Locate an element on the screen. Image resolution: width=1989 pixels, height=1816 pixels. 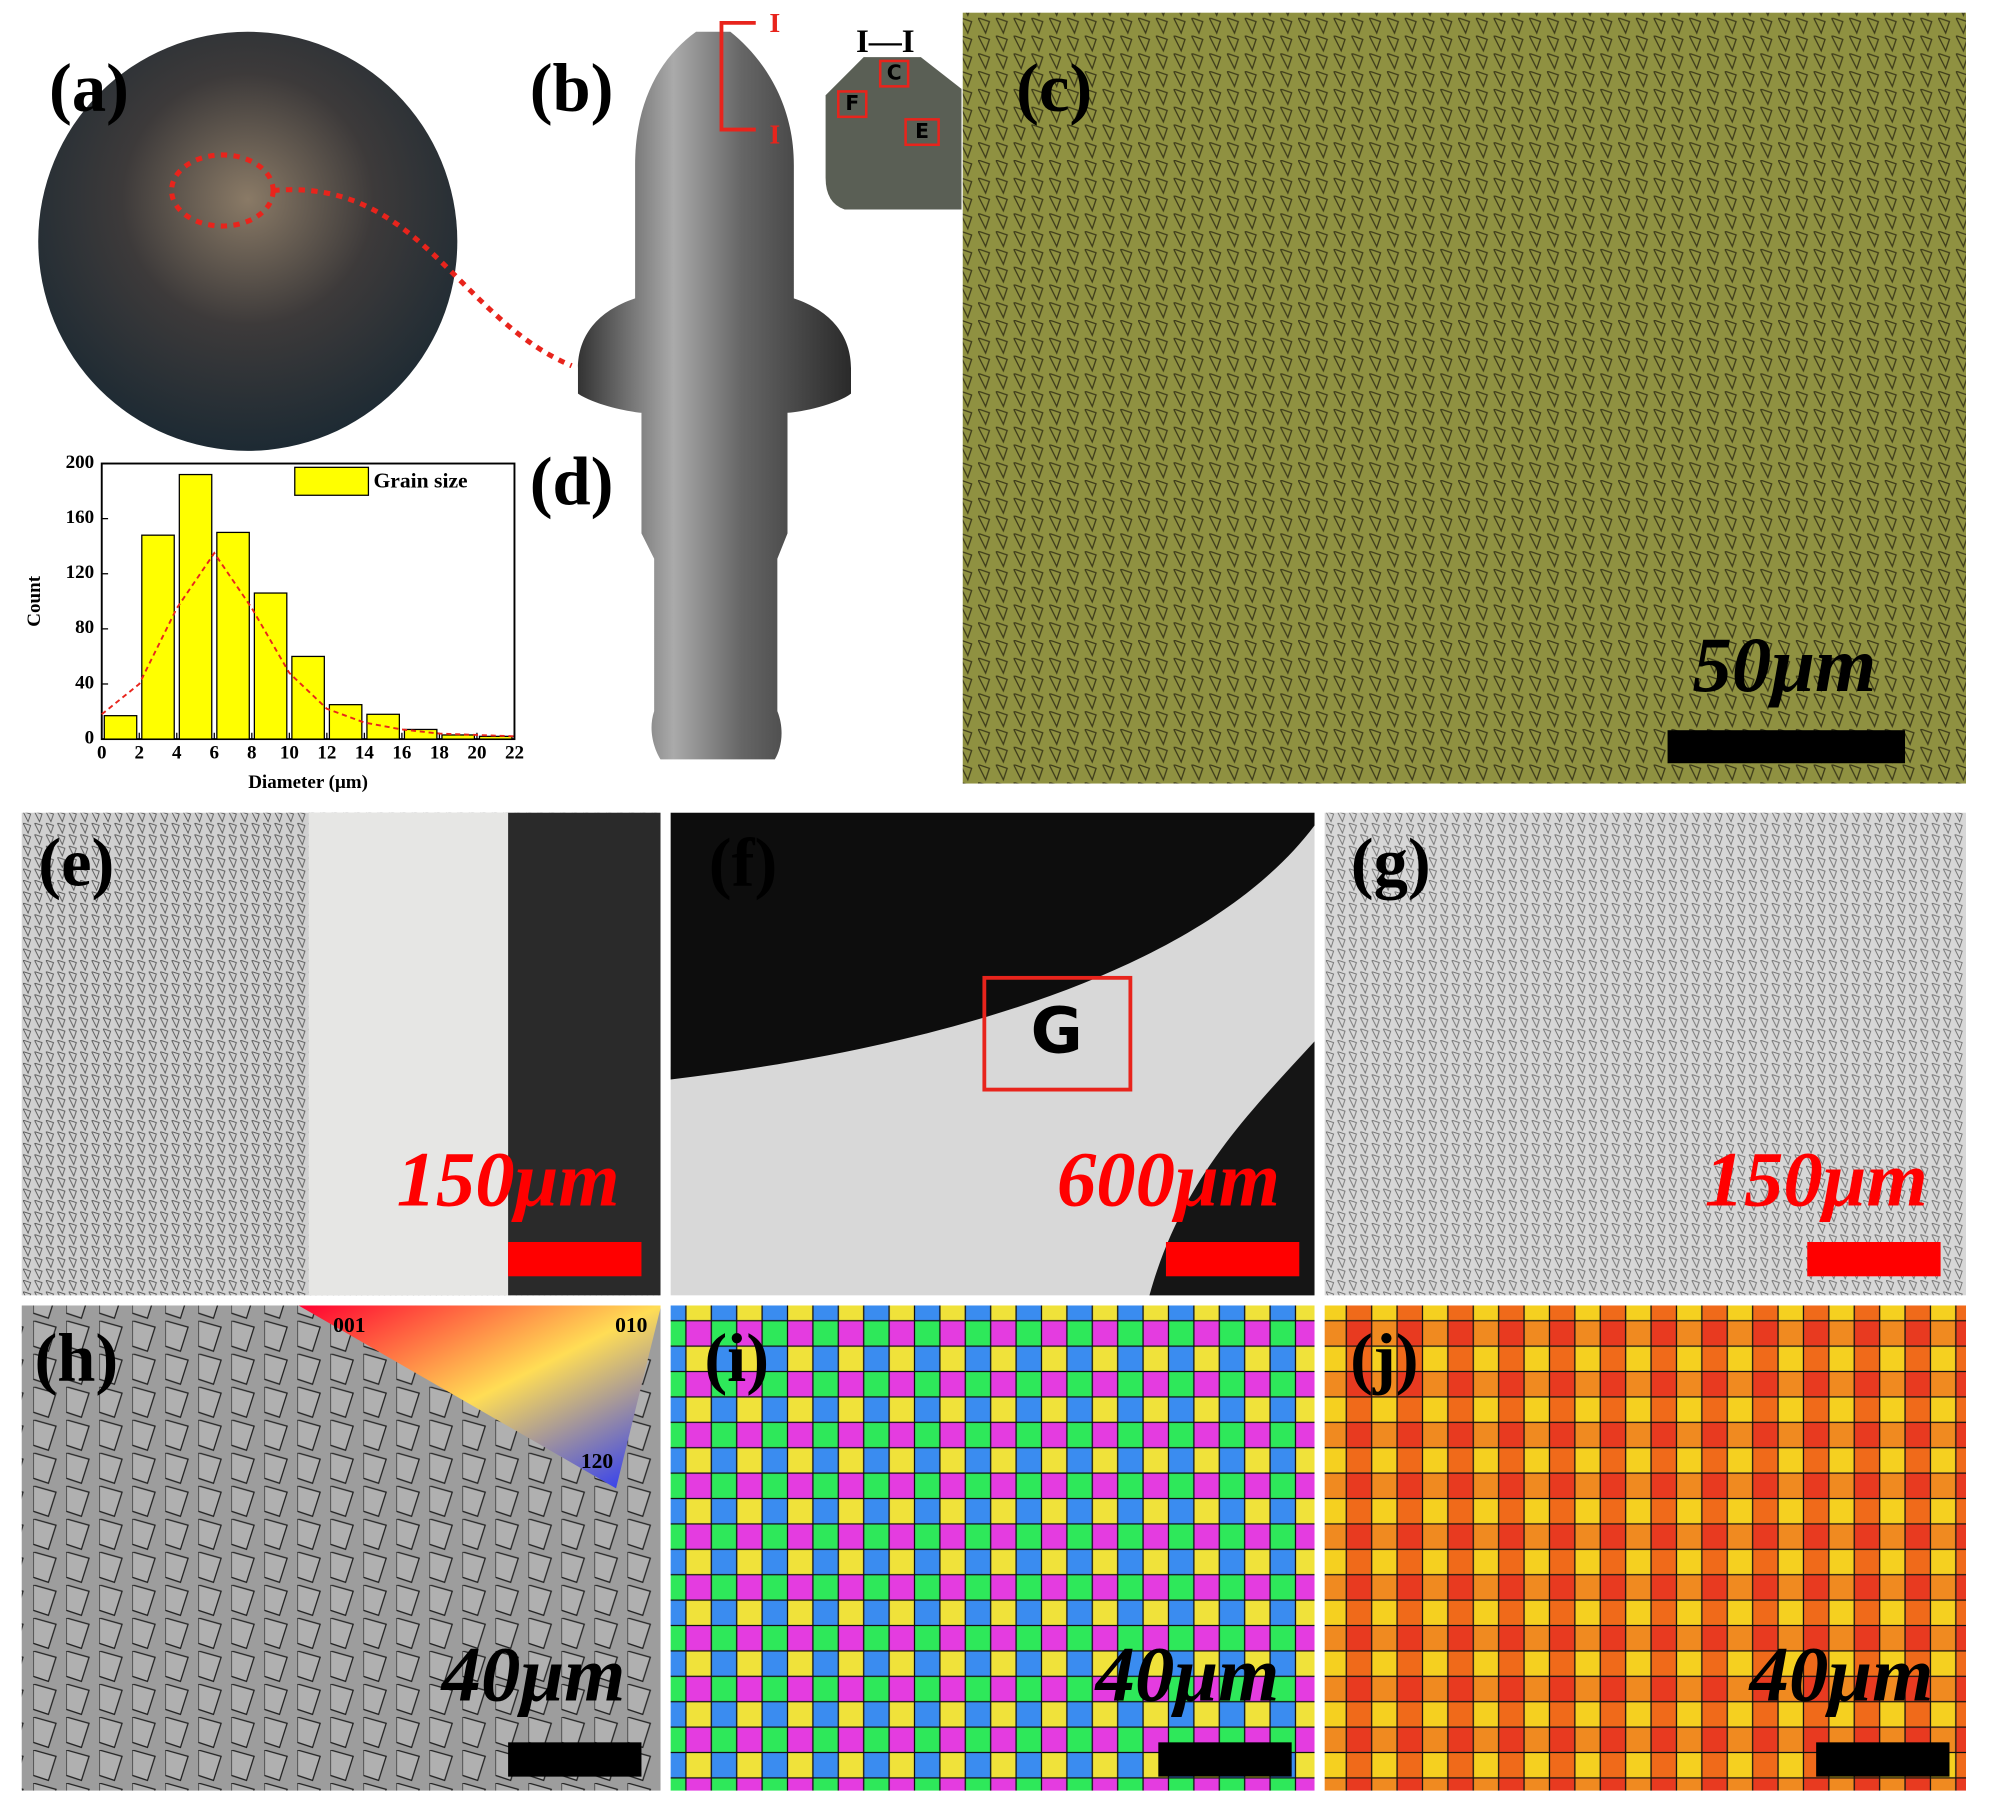
cross-section is located at coordinates (893, 133).